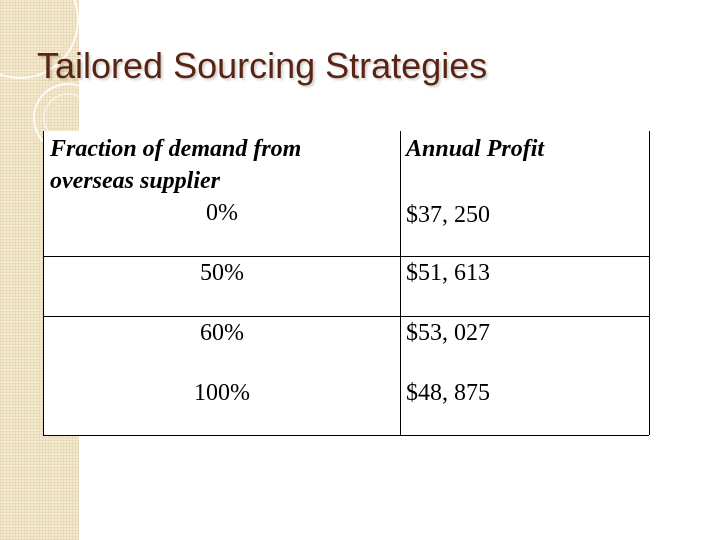  Describe the element at coordinates (448, 273) in the screenshot. I see `profit-cell: $51, 613` at that location.